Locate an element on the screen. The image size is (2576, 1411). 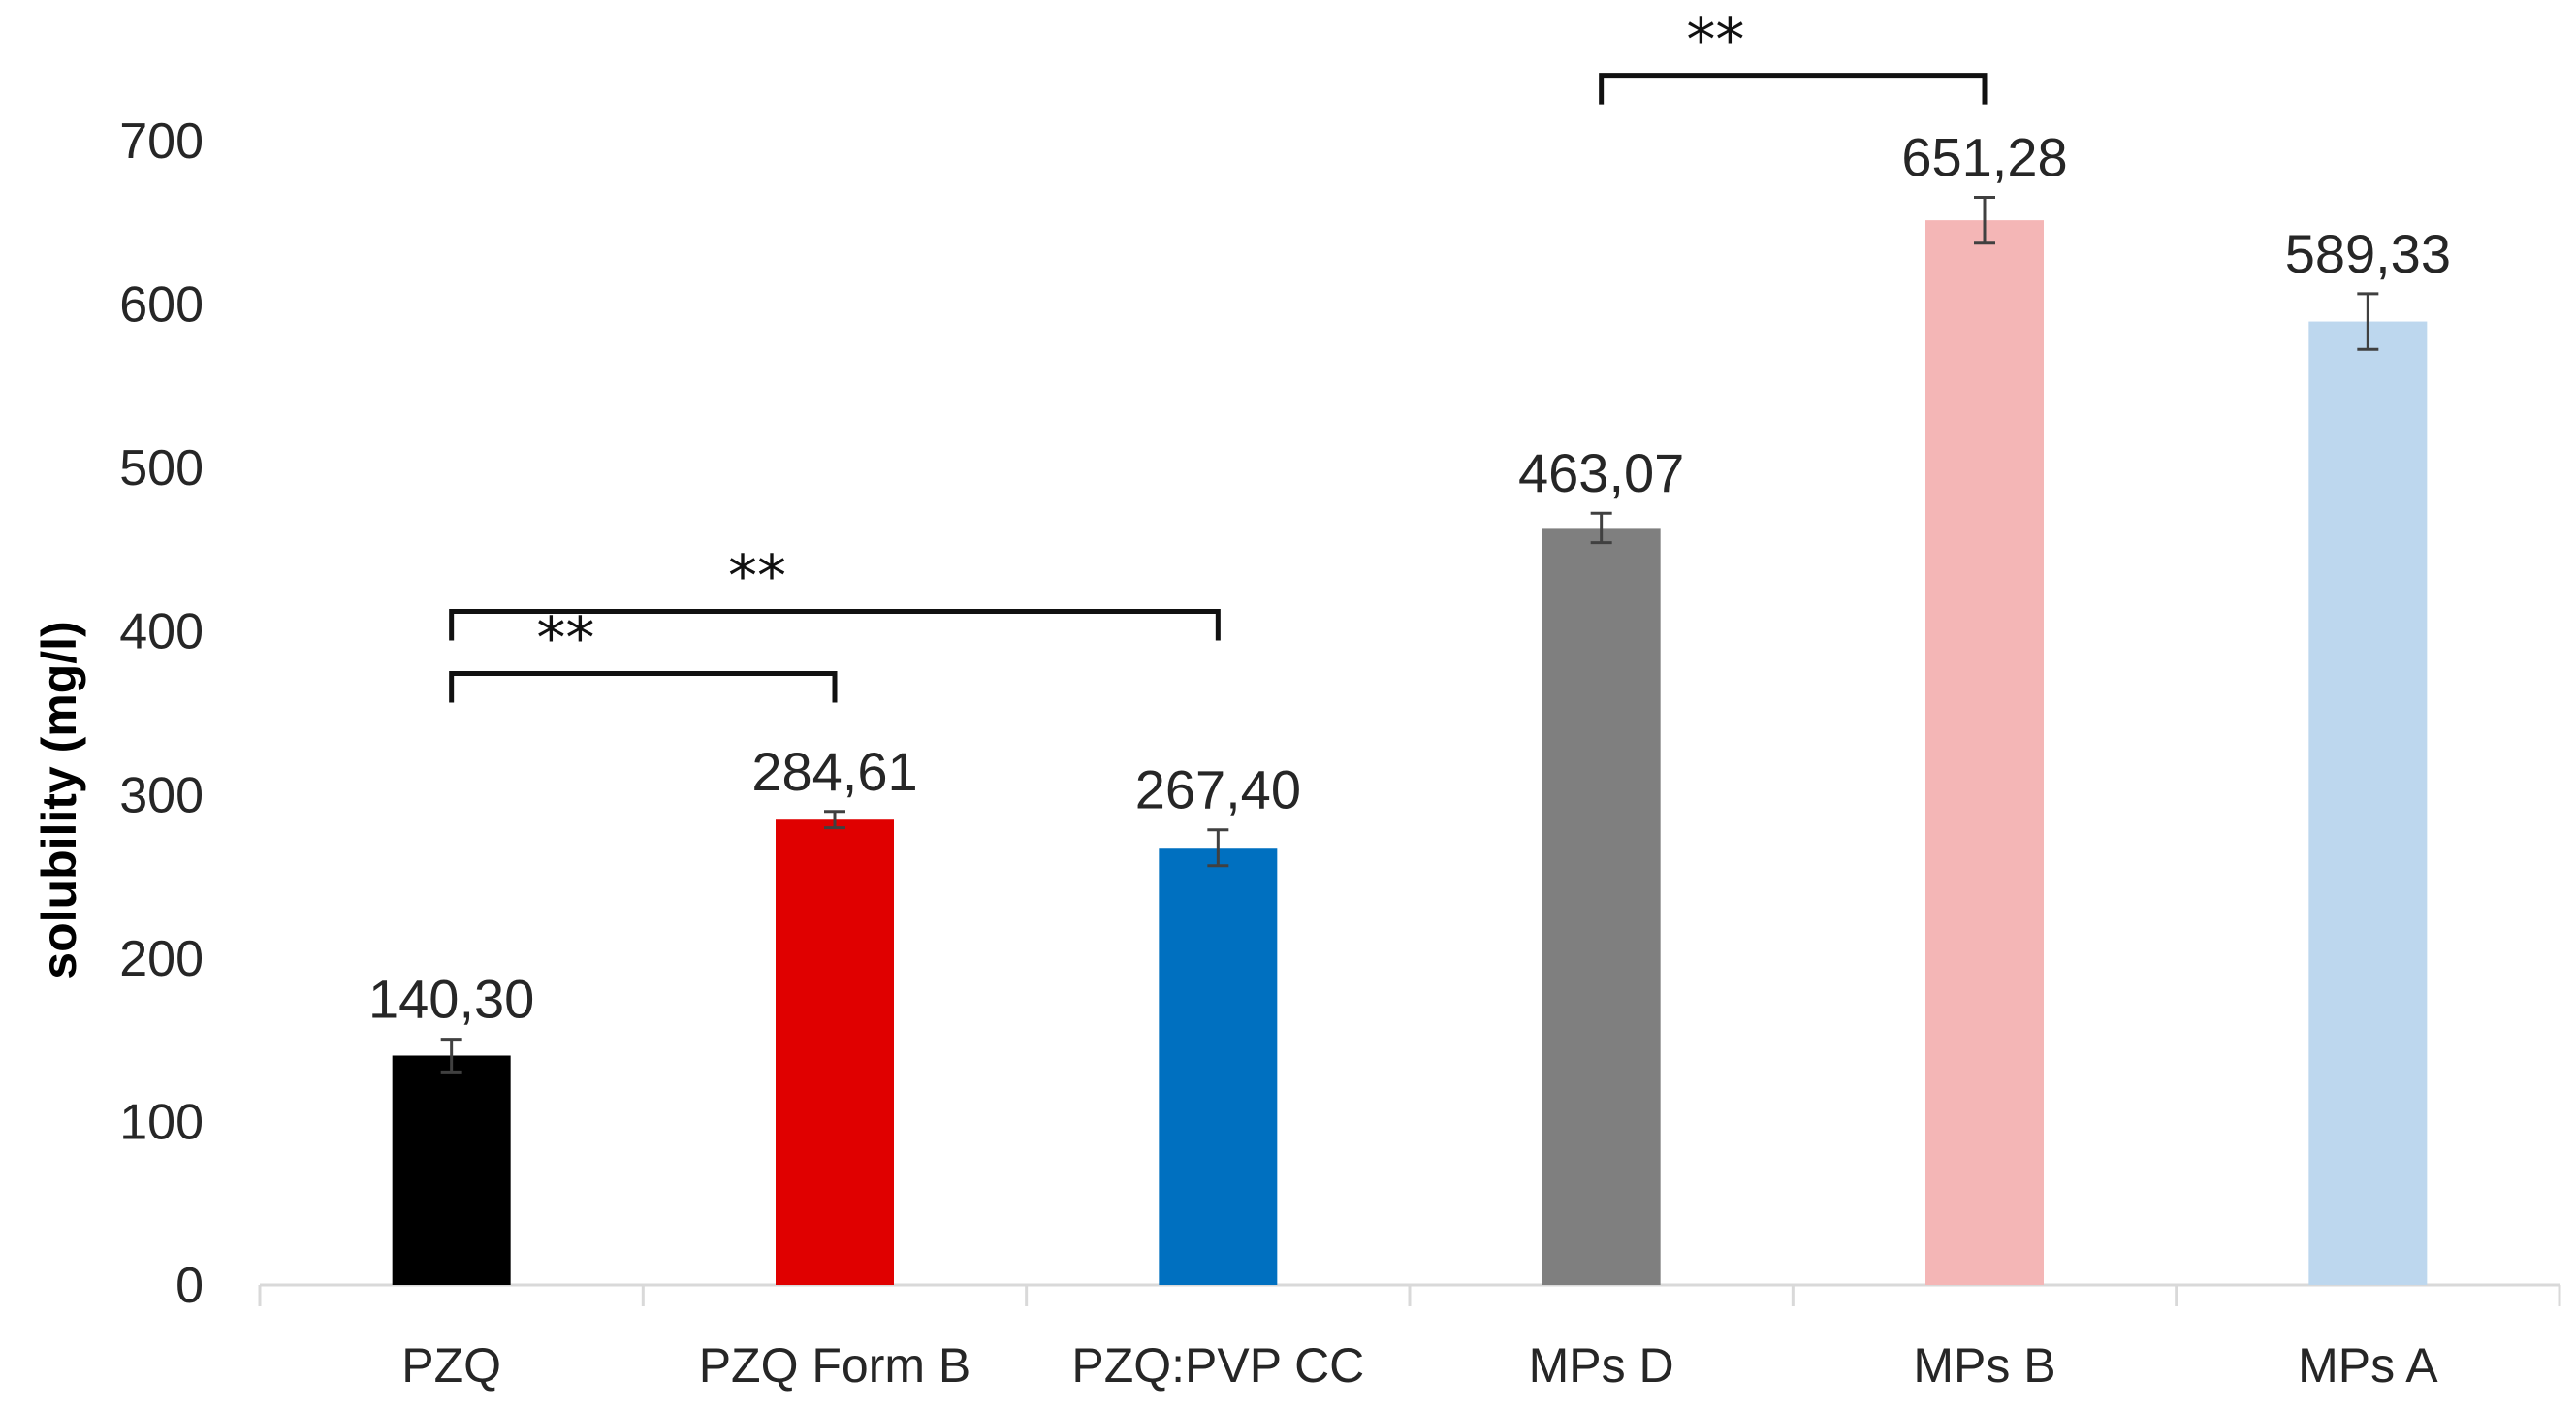
x-category-label: MPs B is located at coordinates (1984, 1365).